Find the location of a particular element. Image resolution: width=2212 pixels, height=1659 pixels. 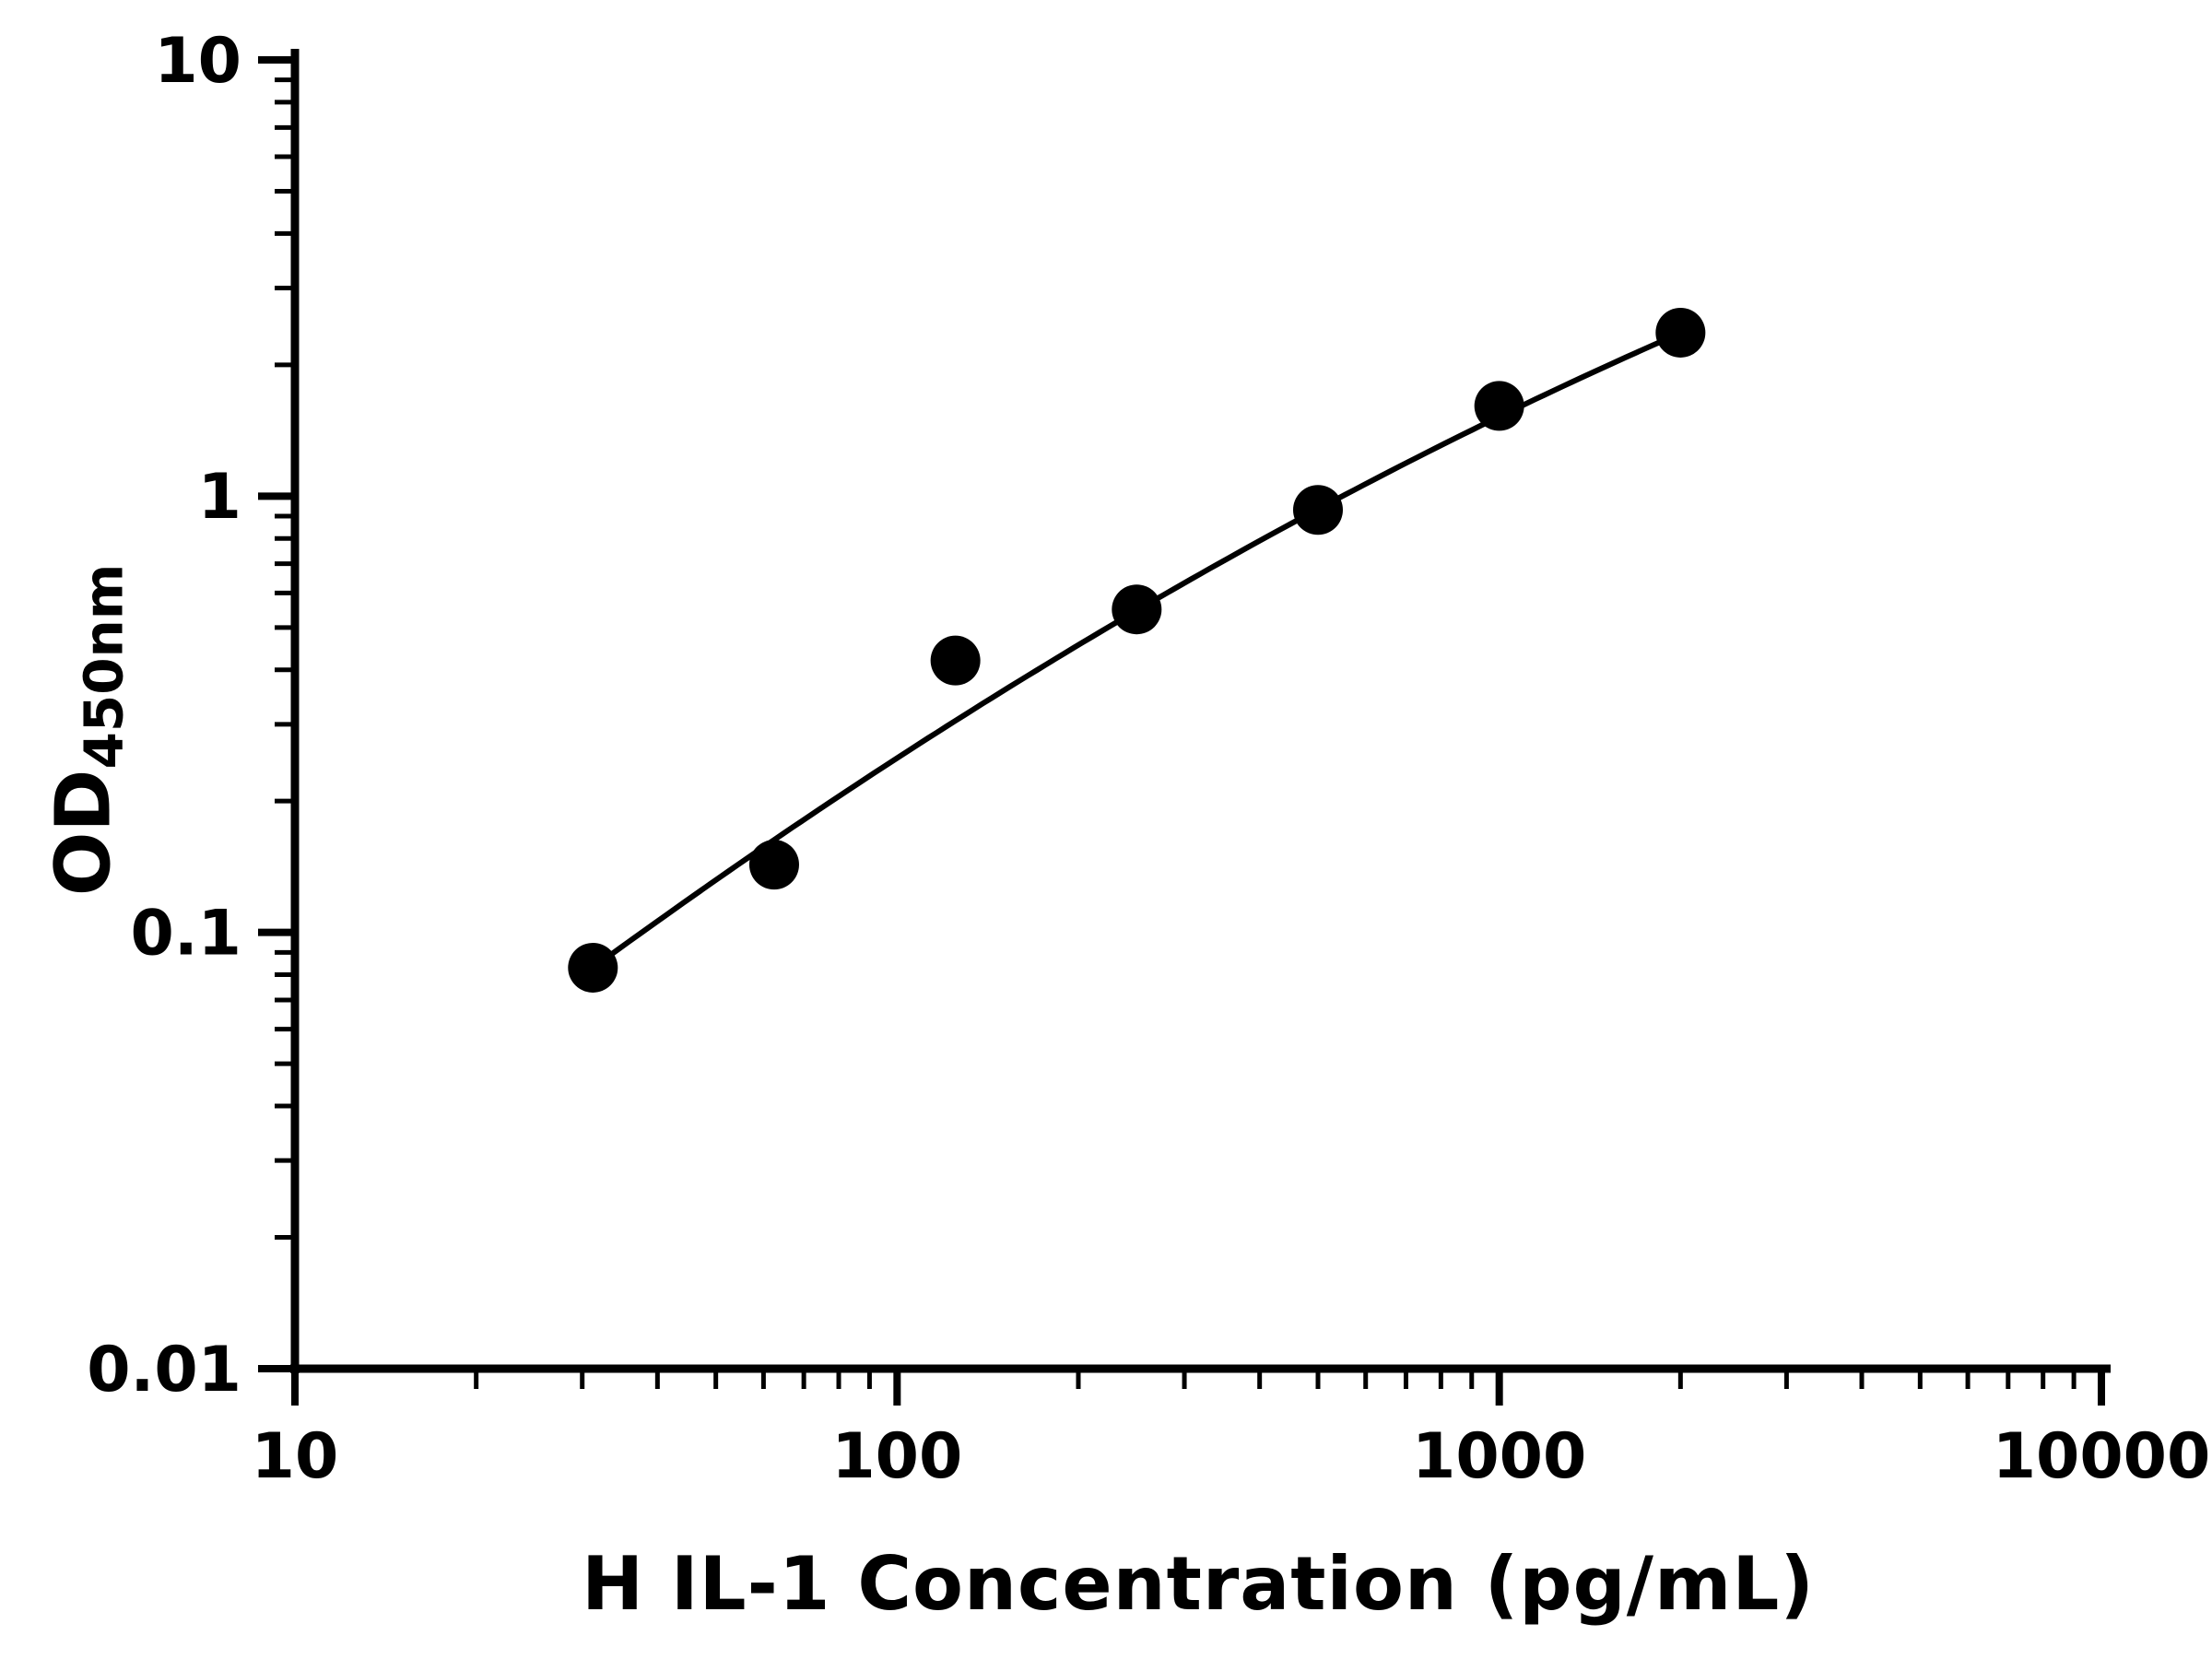

y-tick-label: 10 is located at coordinates (197, 61).